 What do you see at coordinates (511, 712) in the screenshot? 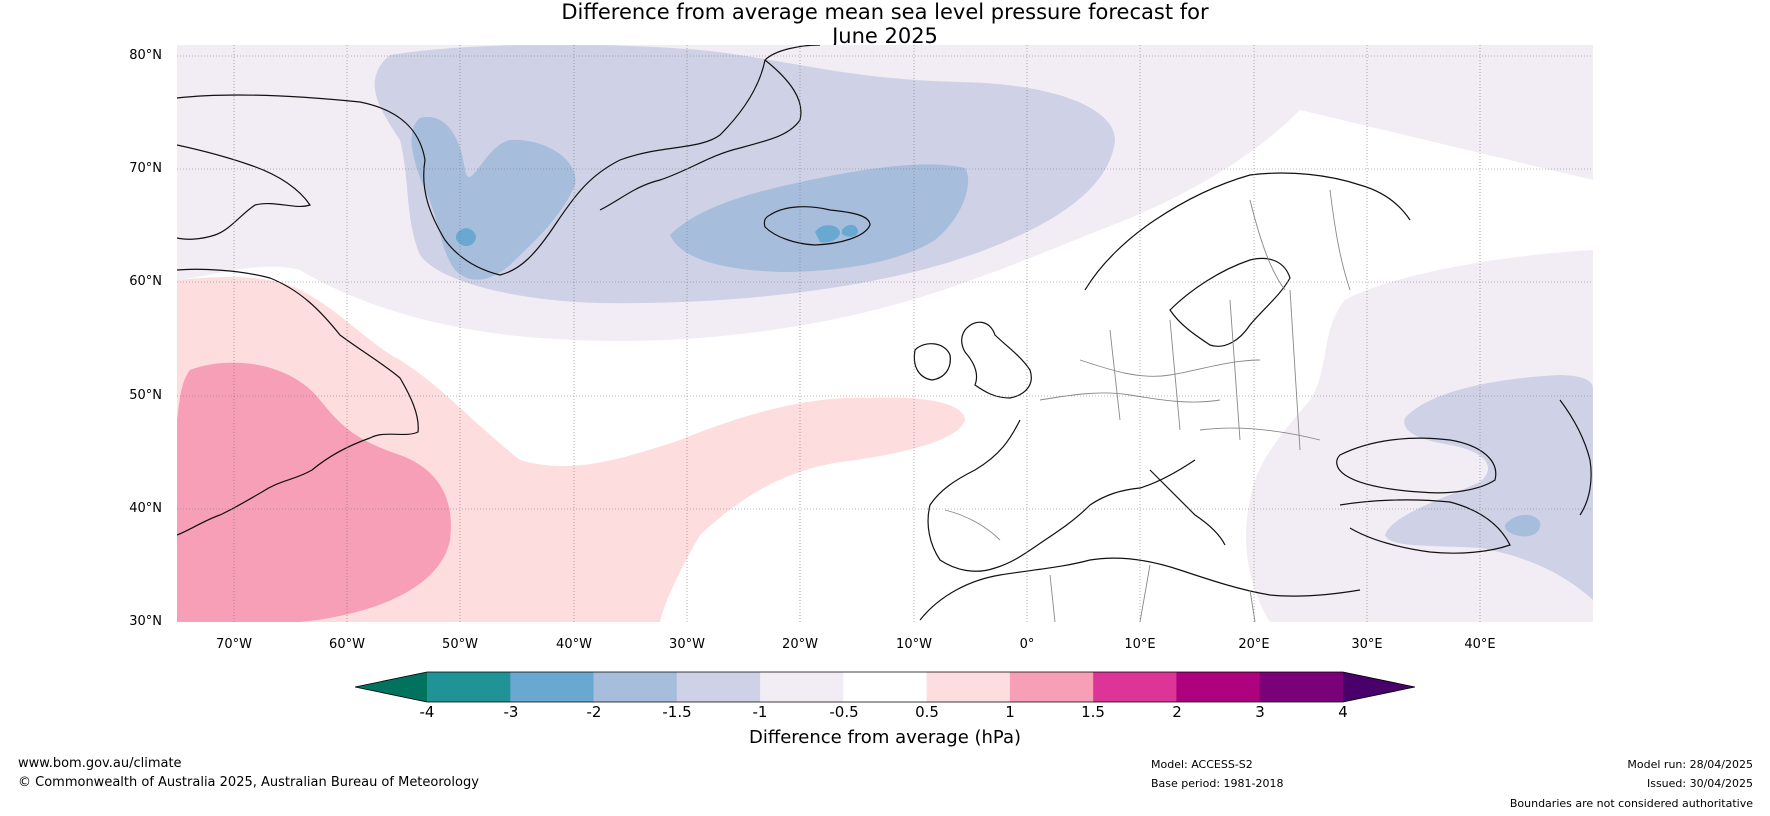
I see `colorbar-tick: -3` at bounding box center [511, 712].